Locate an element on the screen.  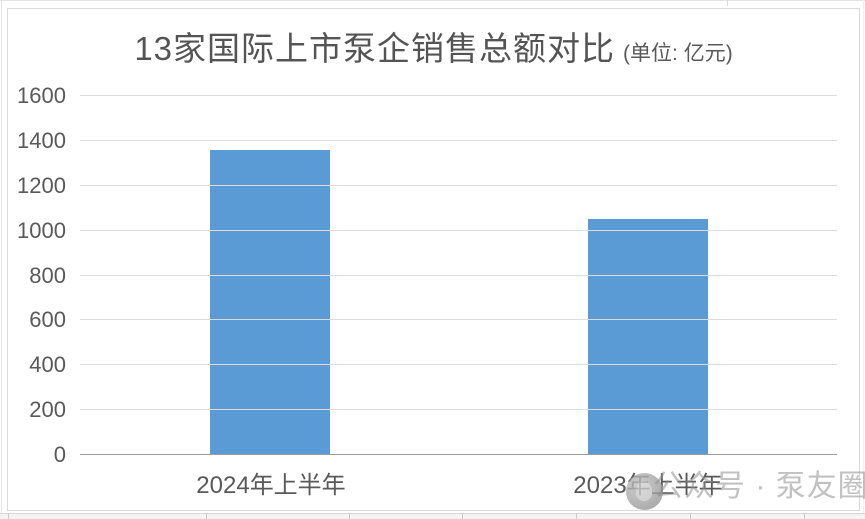
sheet-gridline-bottom is located at coordinates (432, 513).